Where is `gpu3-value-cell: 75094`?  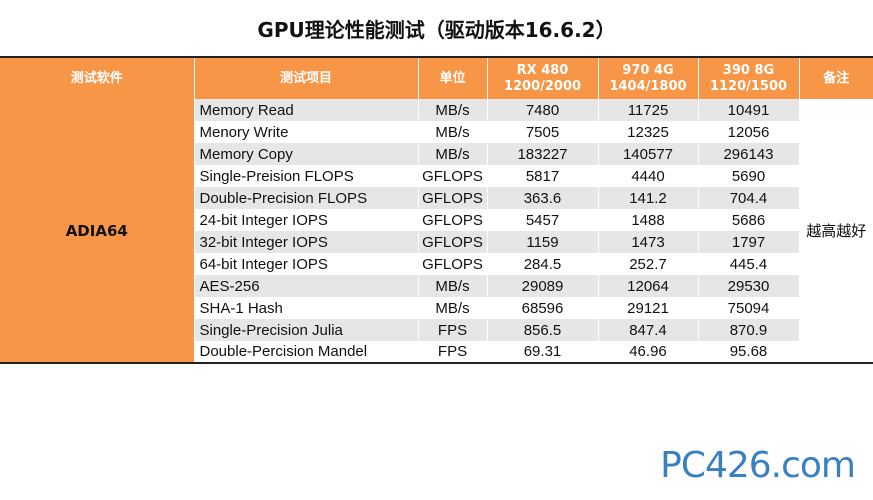
gpu3-value-cell: 75094 is located at coordinates (749, 308).